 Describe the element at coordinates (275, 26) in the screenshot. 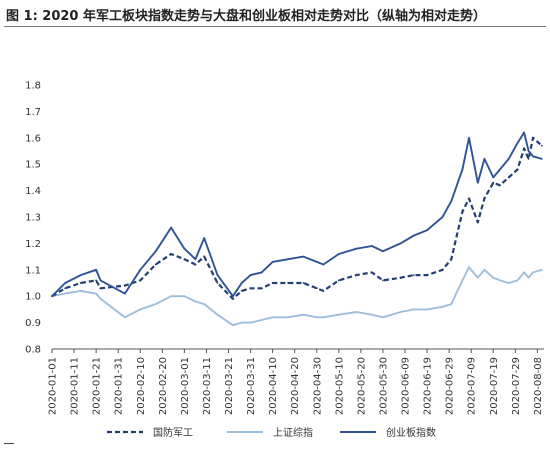

I see `title-divider` at that location.